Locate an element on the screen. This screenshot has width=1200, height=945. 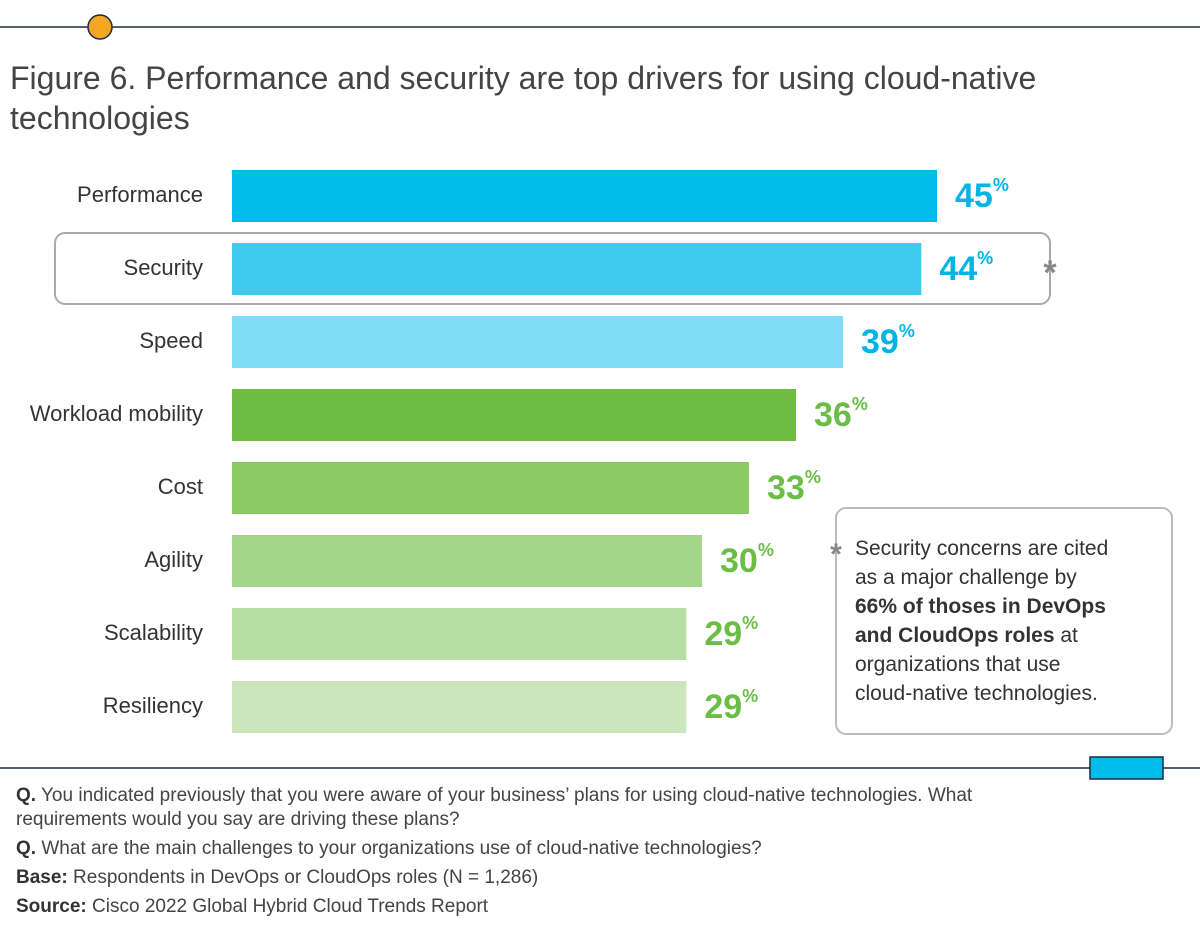
category-label: Cost is located at coordinates (180, 486).